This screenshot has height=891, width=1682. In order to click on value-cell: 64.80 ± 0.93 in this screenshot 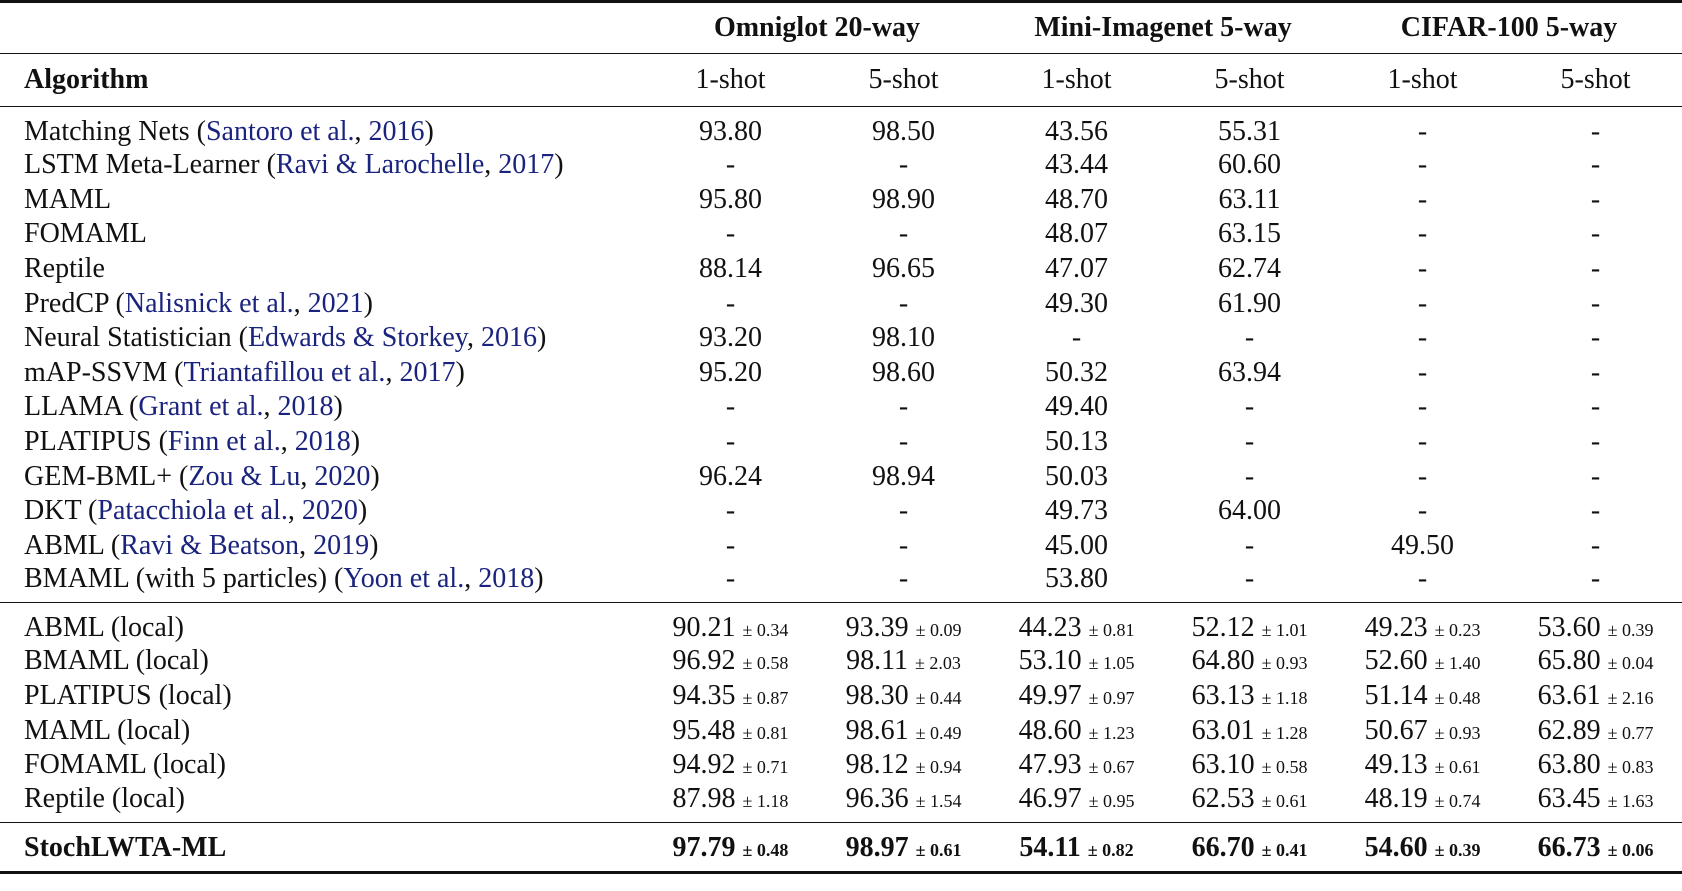, I will do `click(1249, 661)`.